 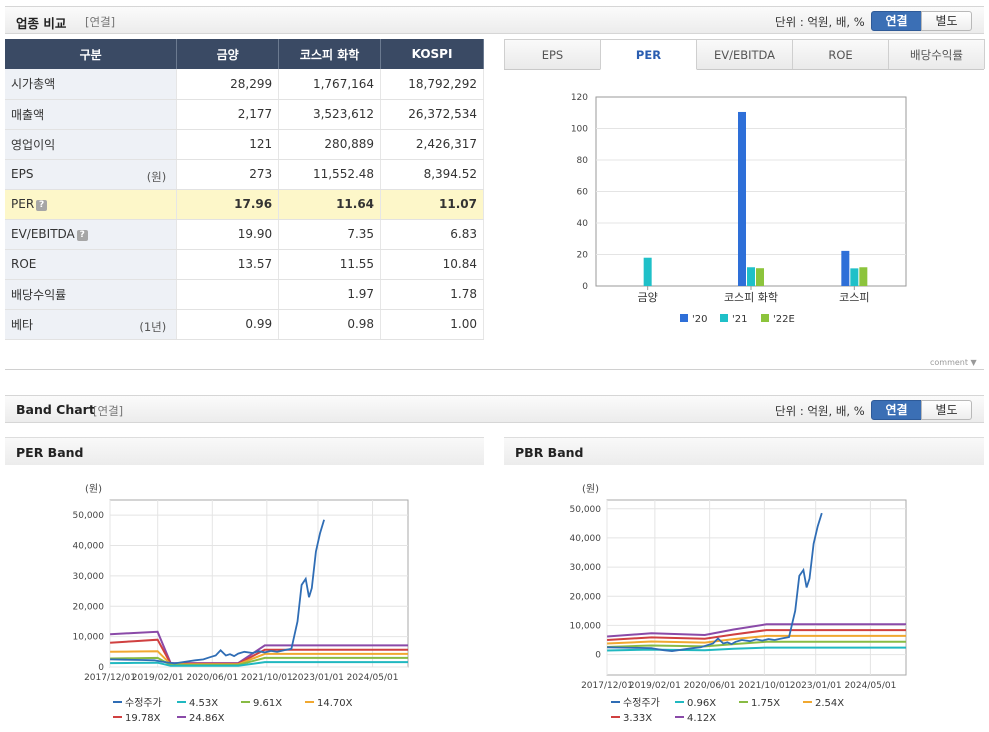 I want to click on consolidated-button: 연결, so click(x=896, y=21).